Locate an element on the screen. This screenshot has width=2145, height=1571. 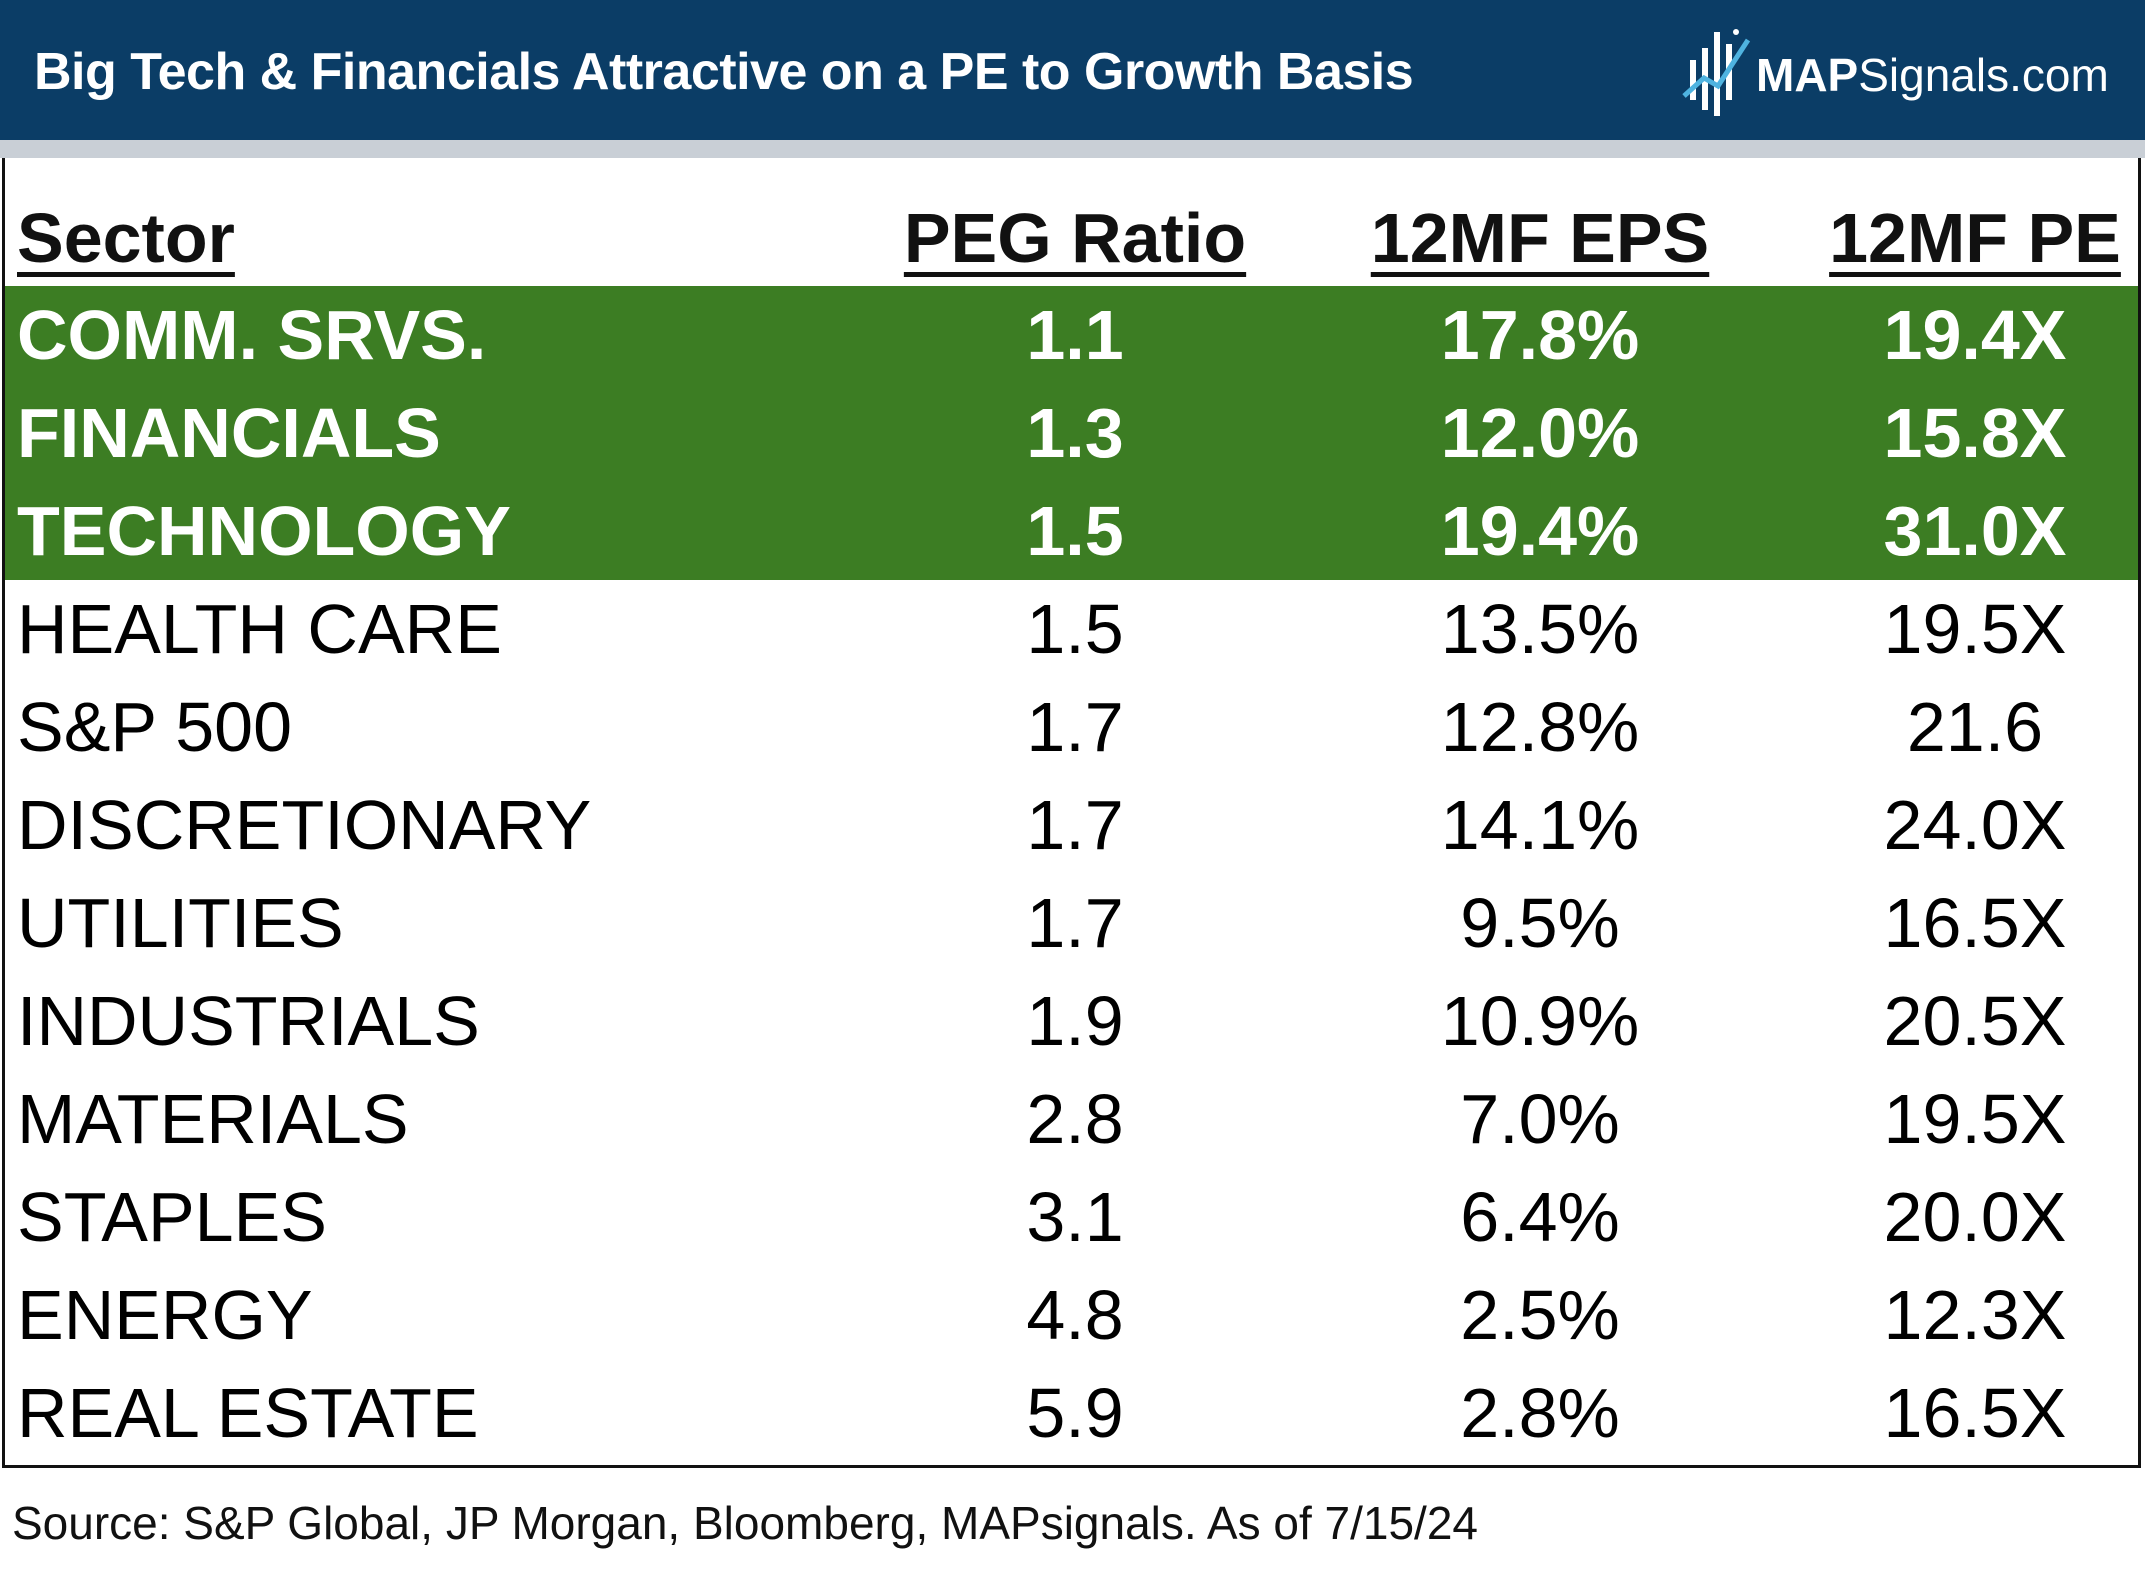
mapsignals-logo: MAPSignals.com is located at coordinates (1895, 74).